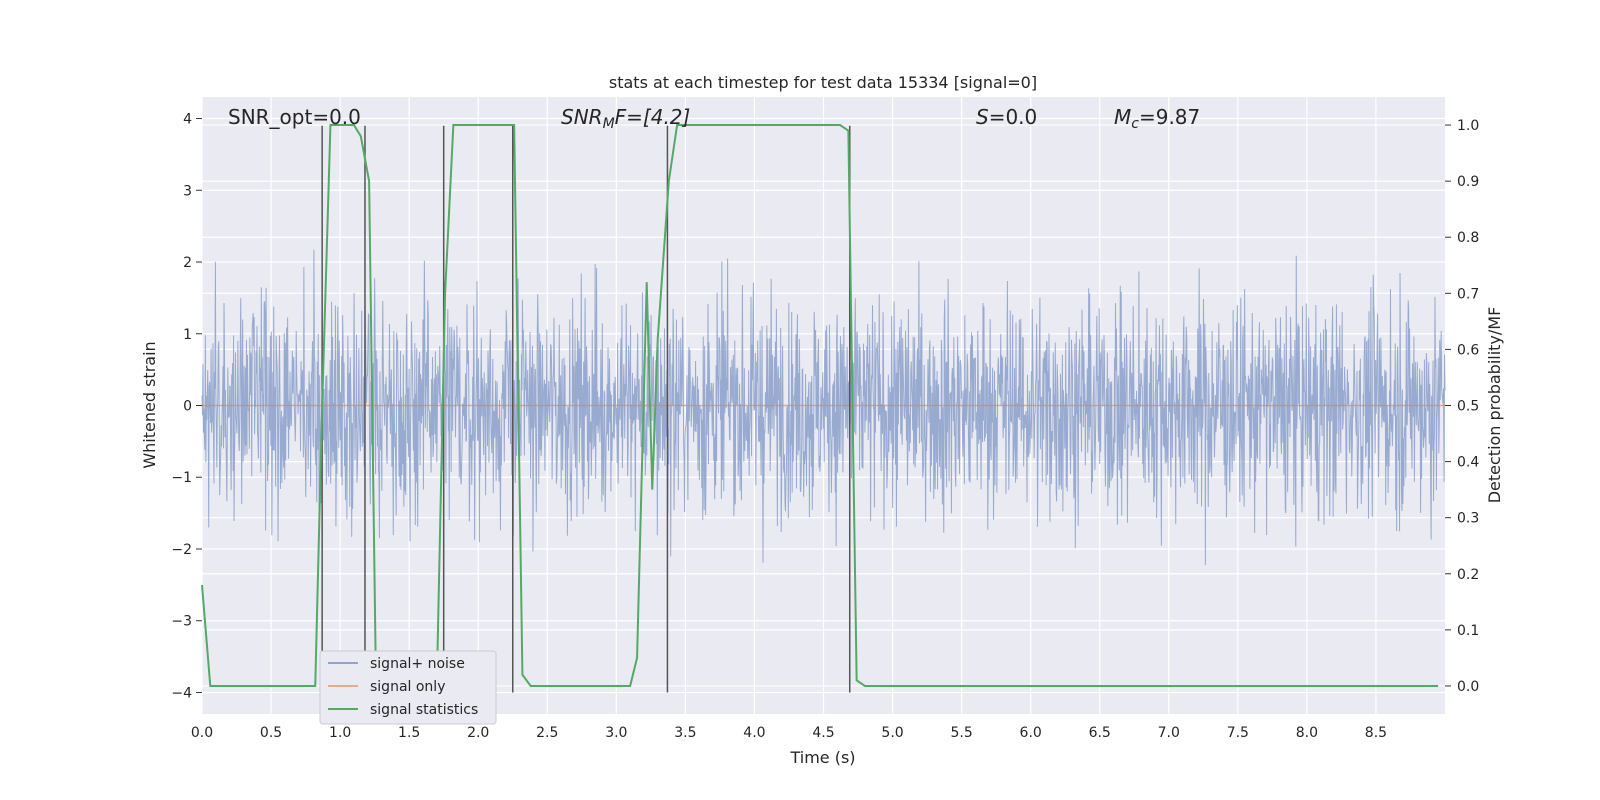  Describe the element at coordinates (478, 733) in the screenshot. I see `x-tick-label-4: 2.0` at that location.